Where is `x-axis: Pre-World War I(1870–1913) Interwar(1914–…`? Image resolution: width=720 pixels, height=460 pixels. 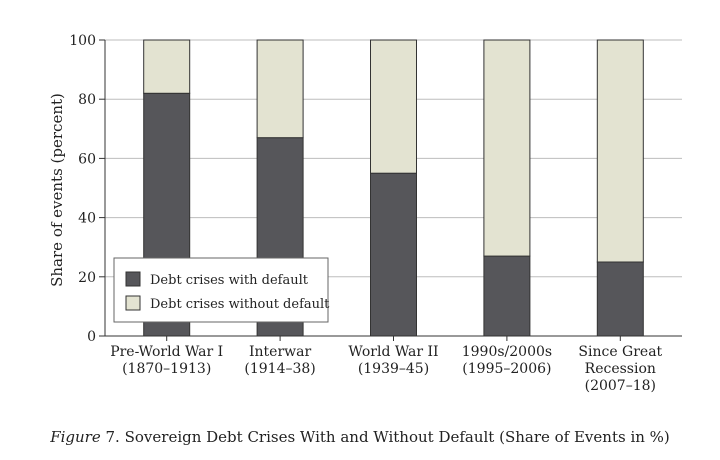
x-axis: Pre-World War I(1870–1913) Interwar(1914–… is located at coordinates (393, 364).